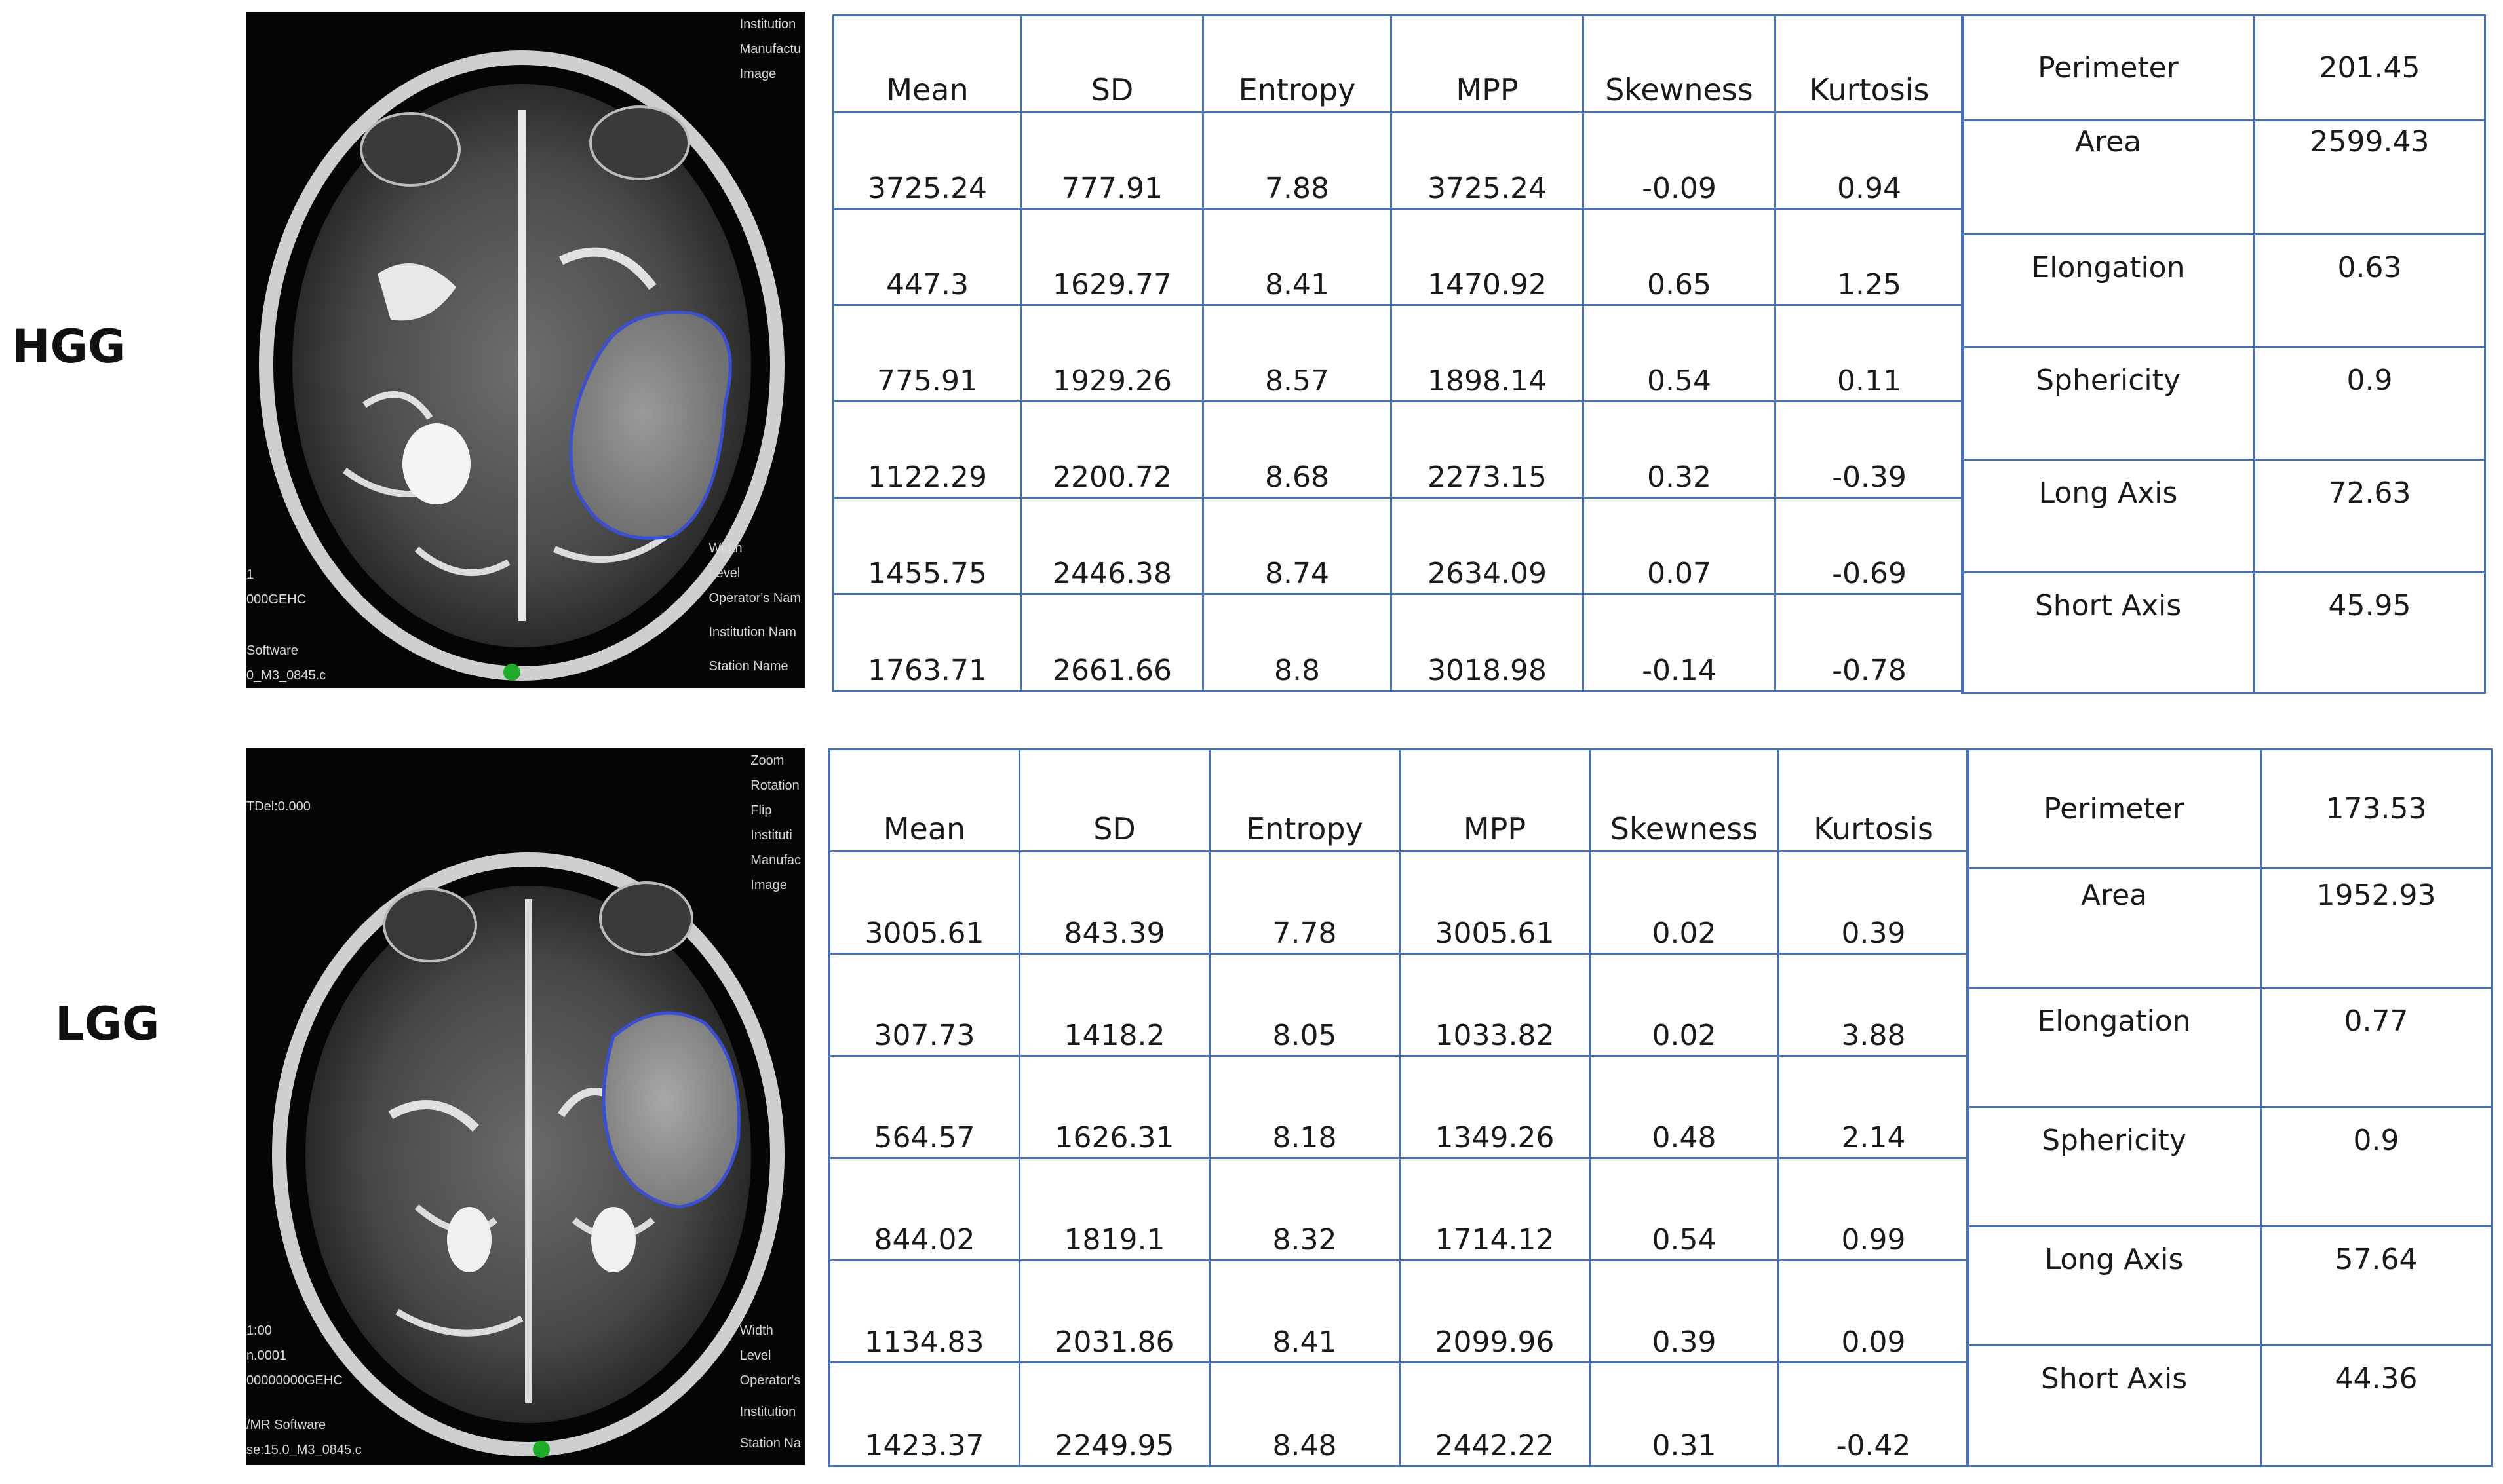 Image resolution: width=2503 pixels, height=1484 pixels. I want to click on table-row: 844.02 1819.1 8.32 1714.12 0.54 0.99, so click(1398, 1209).